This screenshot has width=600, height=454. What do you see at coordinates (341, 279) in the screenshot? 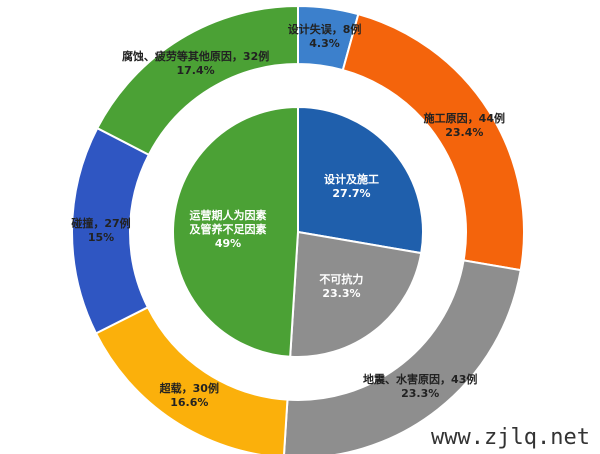
I see `label-text: 不可抗力` at bounding box center [341, 279].